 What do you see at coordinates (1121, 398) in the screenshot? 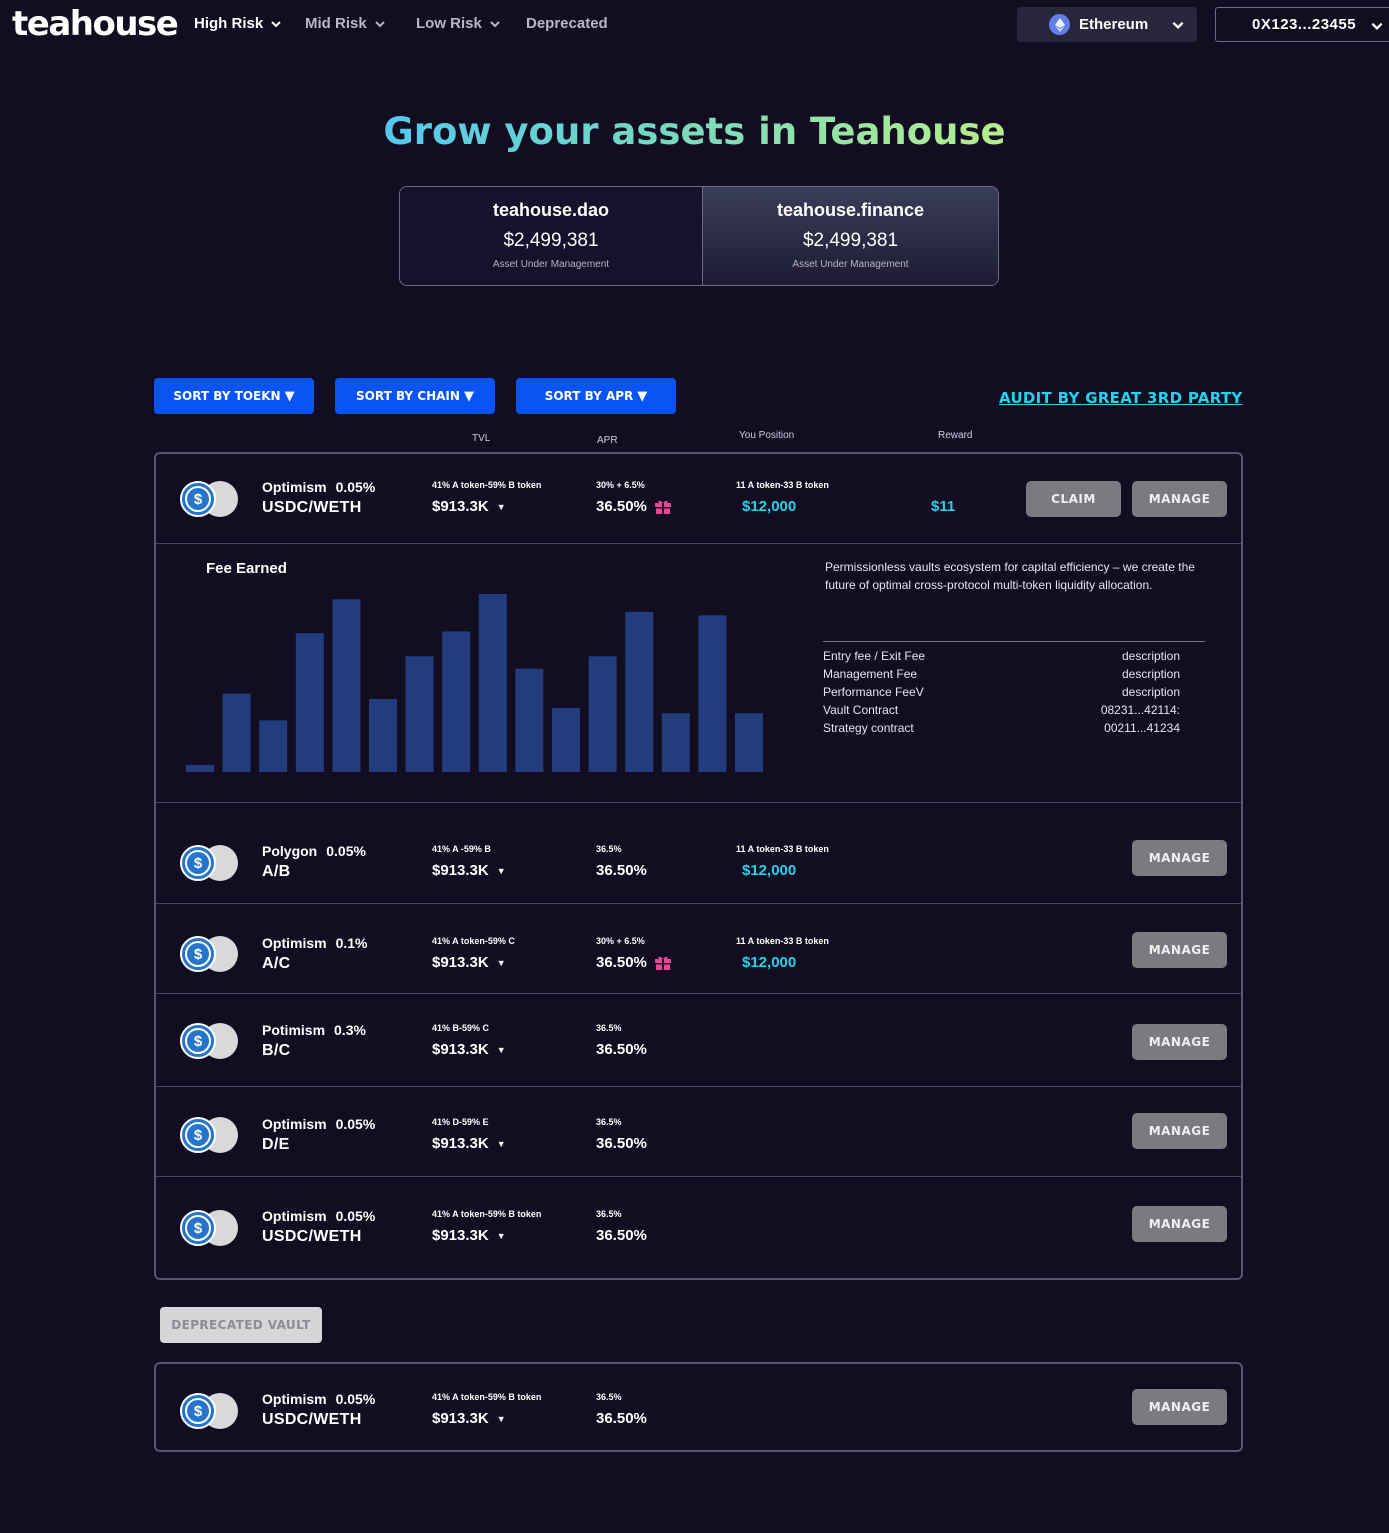
I see `audit-link: AUDIT BY GREAT 3RD PARTY` at bounding box center [1121, 398].